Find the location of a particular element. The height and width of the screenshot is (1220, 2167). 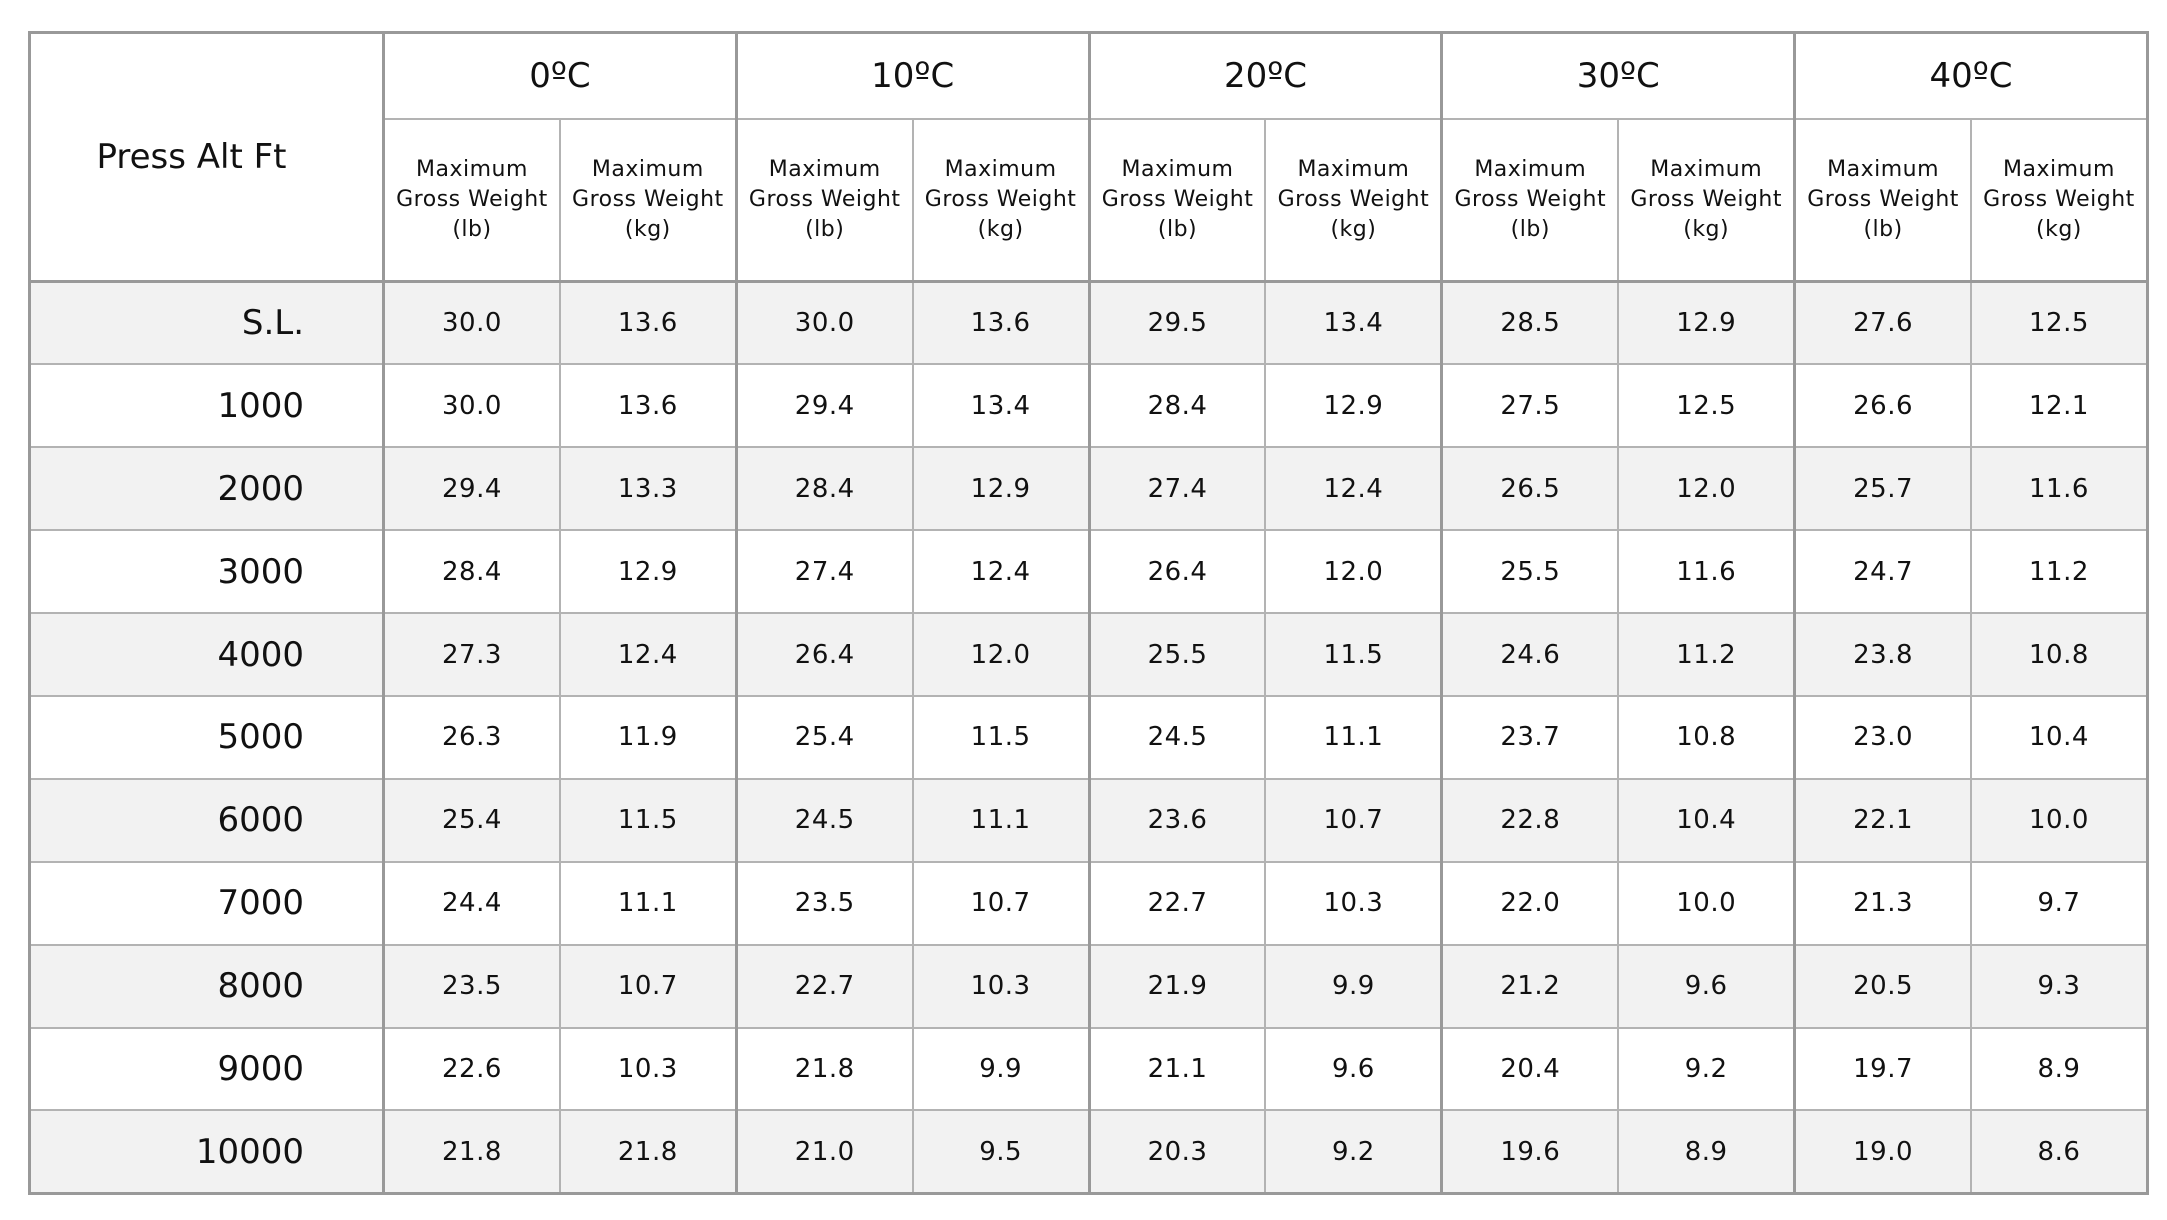

weight-lb-cell: 20.4 is located at coordinates (1530, 1069).